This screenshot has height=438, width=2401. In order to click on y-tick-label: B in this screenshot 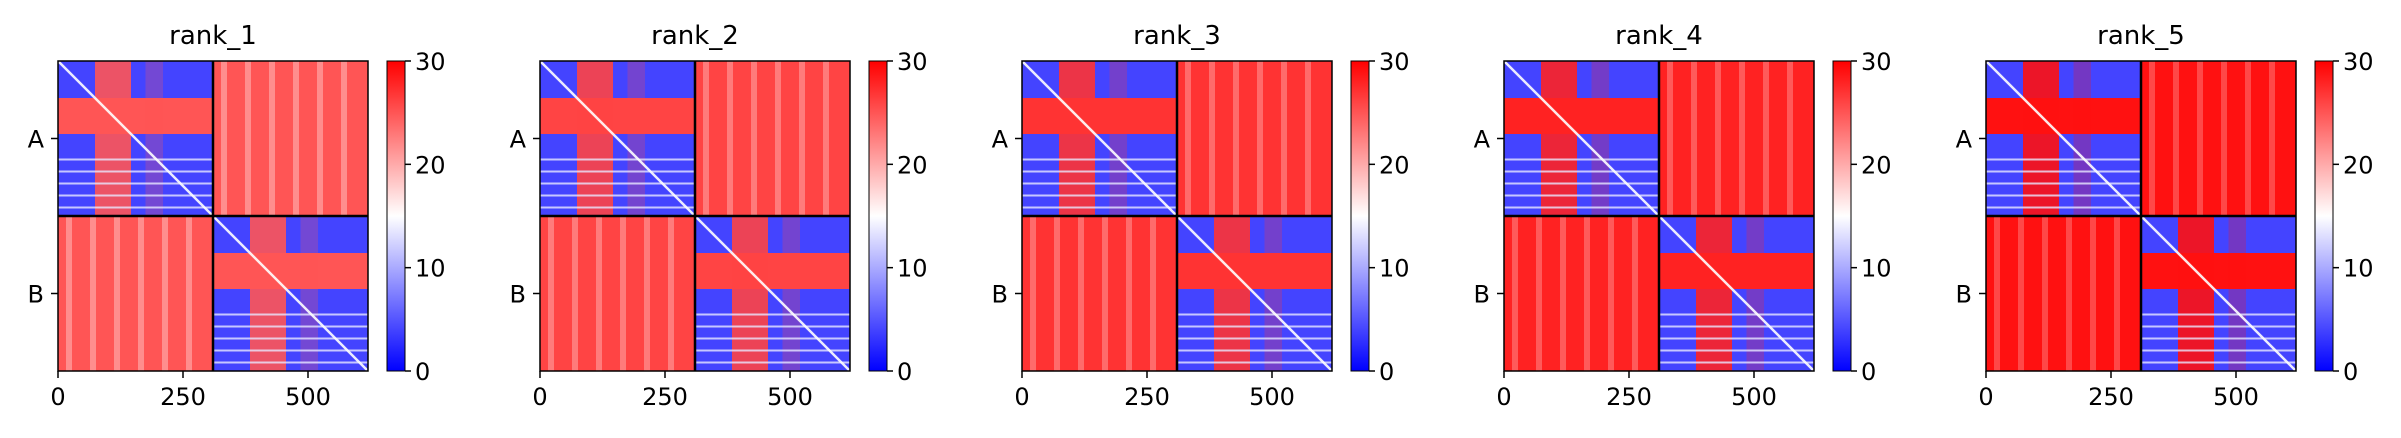, I will do `click(1000, 295)`.